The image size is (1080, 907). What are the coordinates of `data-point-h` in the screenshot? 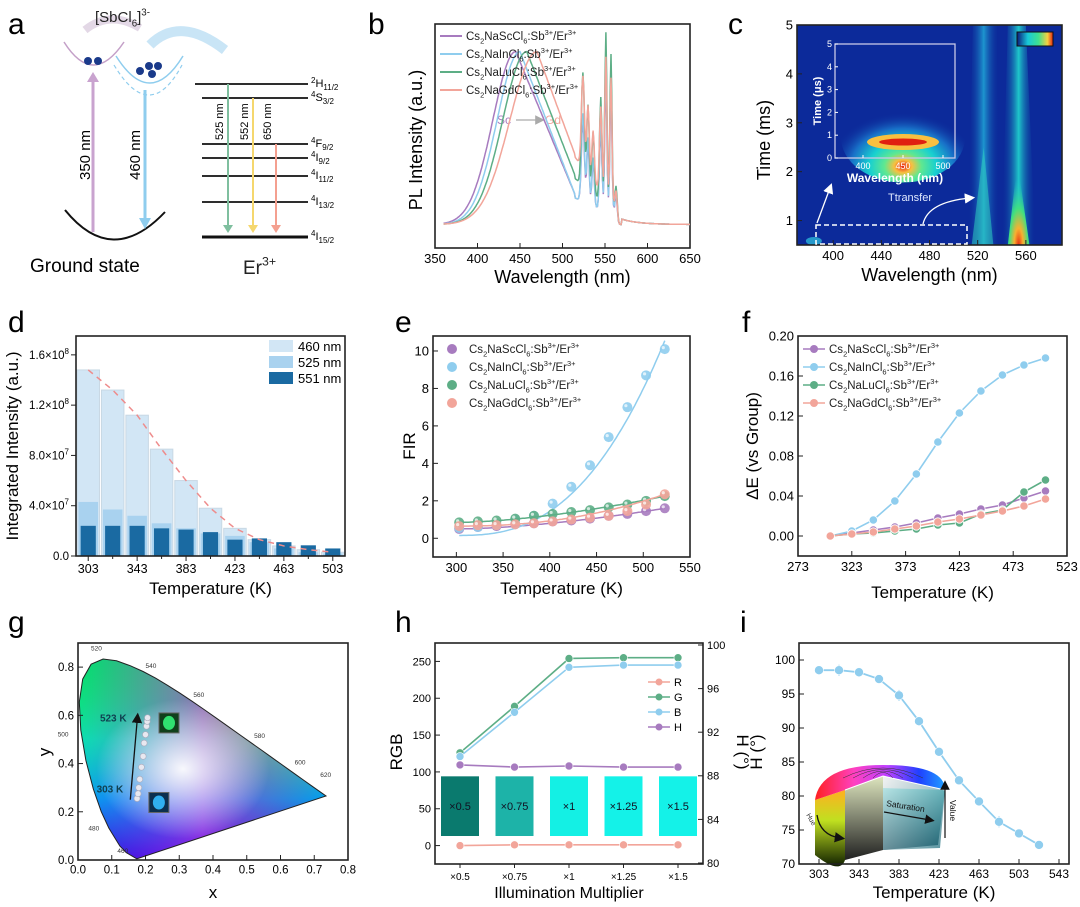 It's located at (514, 767).